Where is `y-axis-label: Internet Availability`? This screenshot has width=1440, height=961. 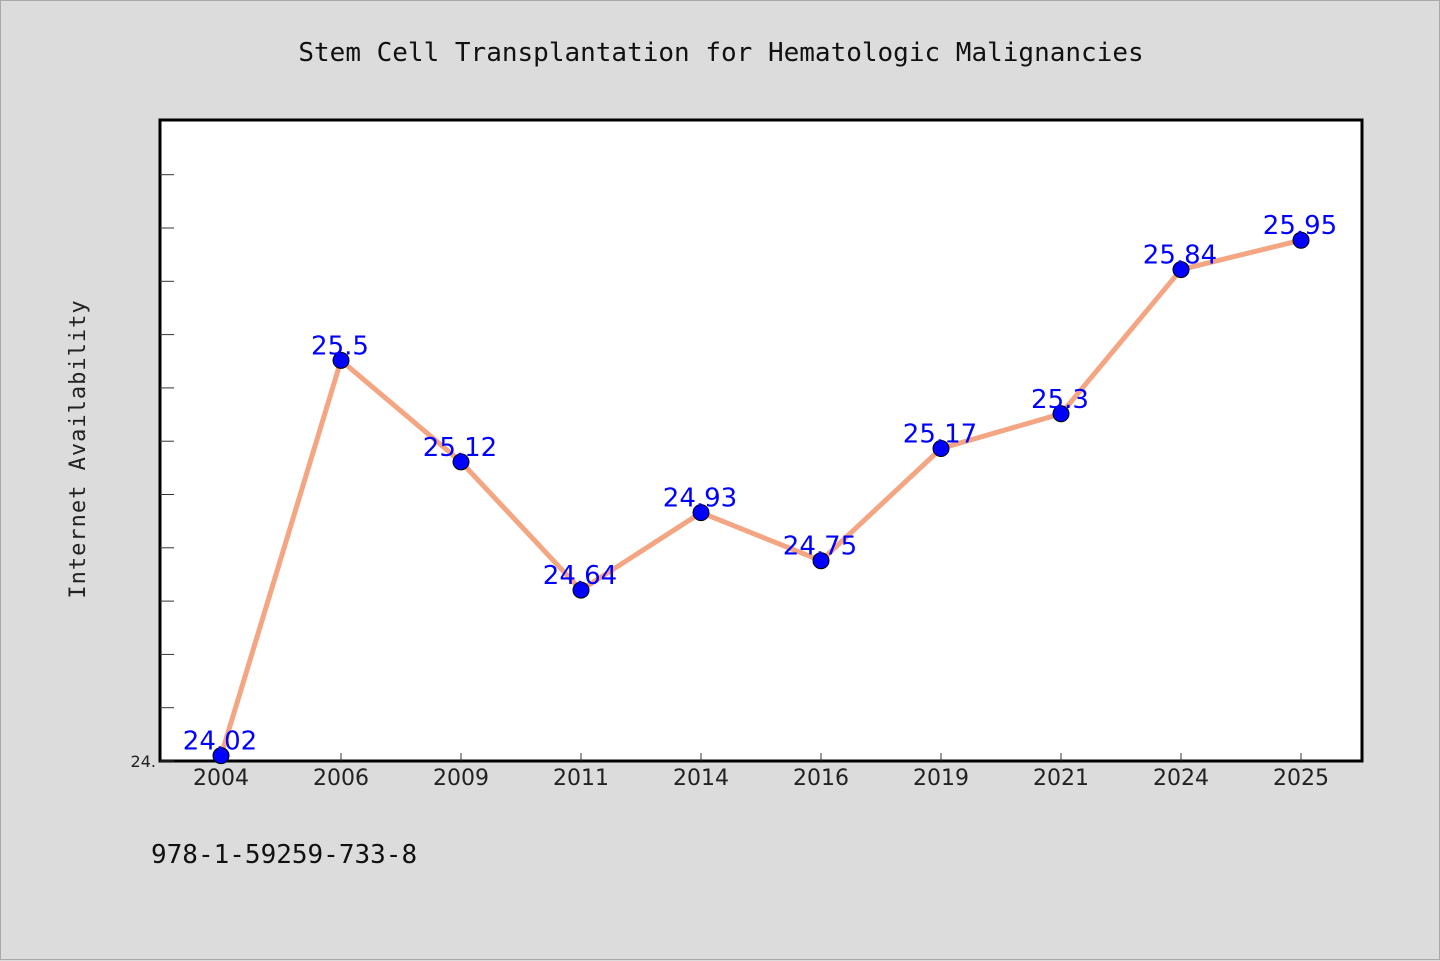 y-axis-label: Internet Availability is located at coordinates (78, 448).